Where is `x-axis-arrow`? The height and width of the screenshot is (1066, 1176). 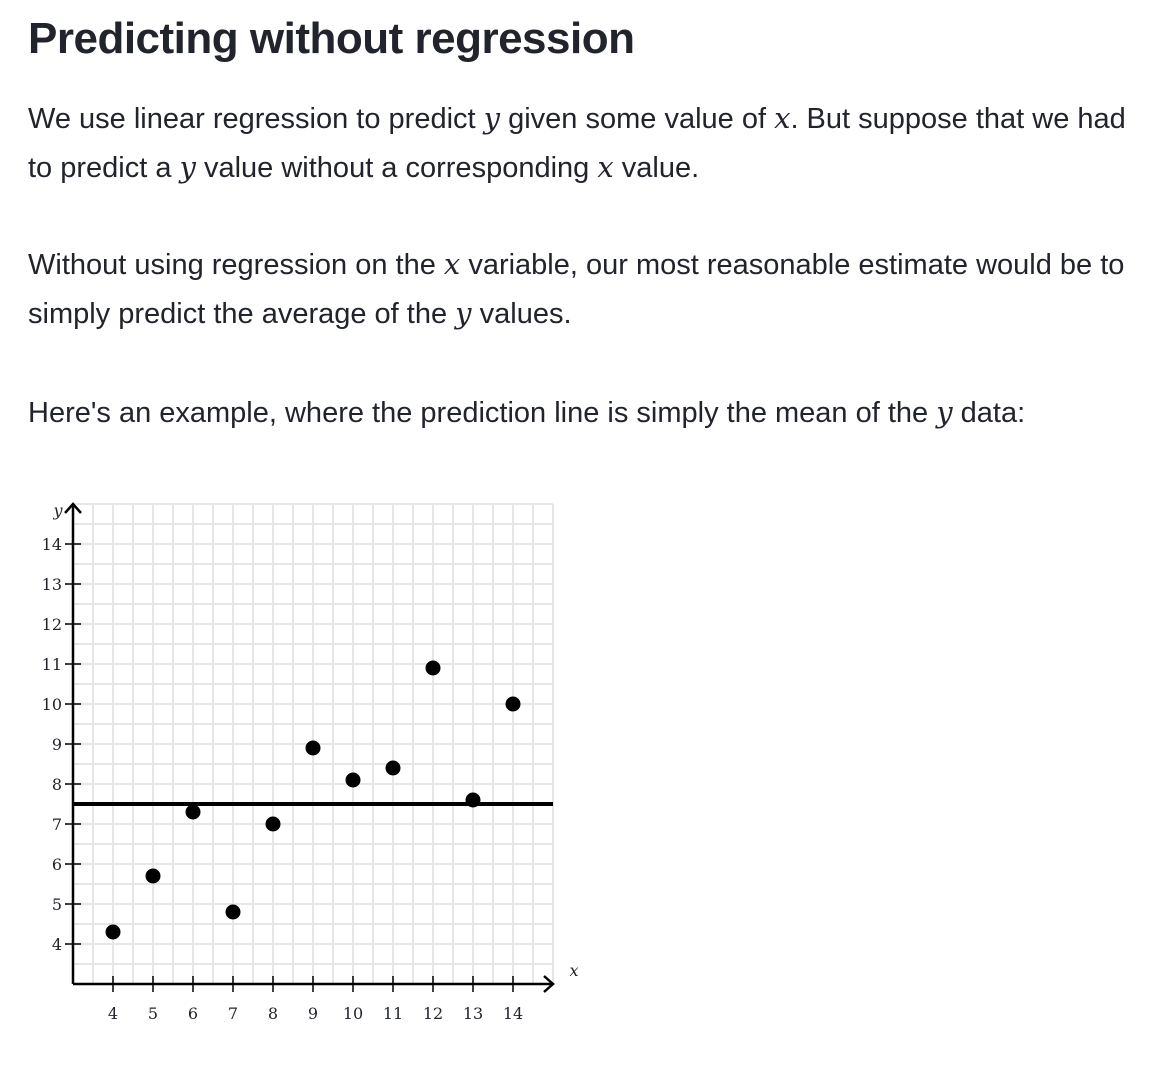
x-axis-arrow is located at coordinates (549, 984).